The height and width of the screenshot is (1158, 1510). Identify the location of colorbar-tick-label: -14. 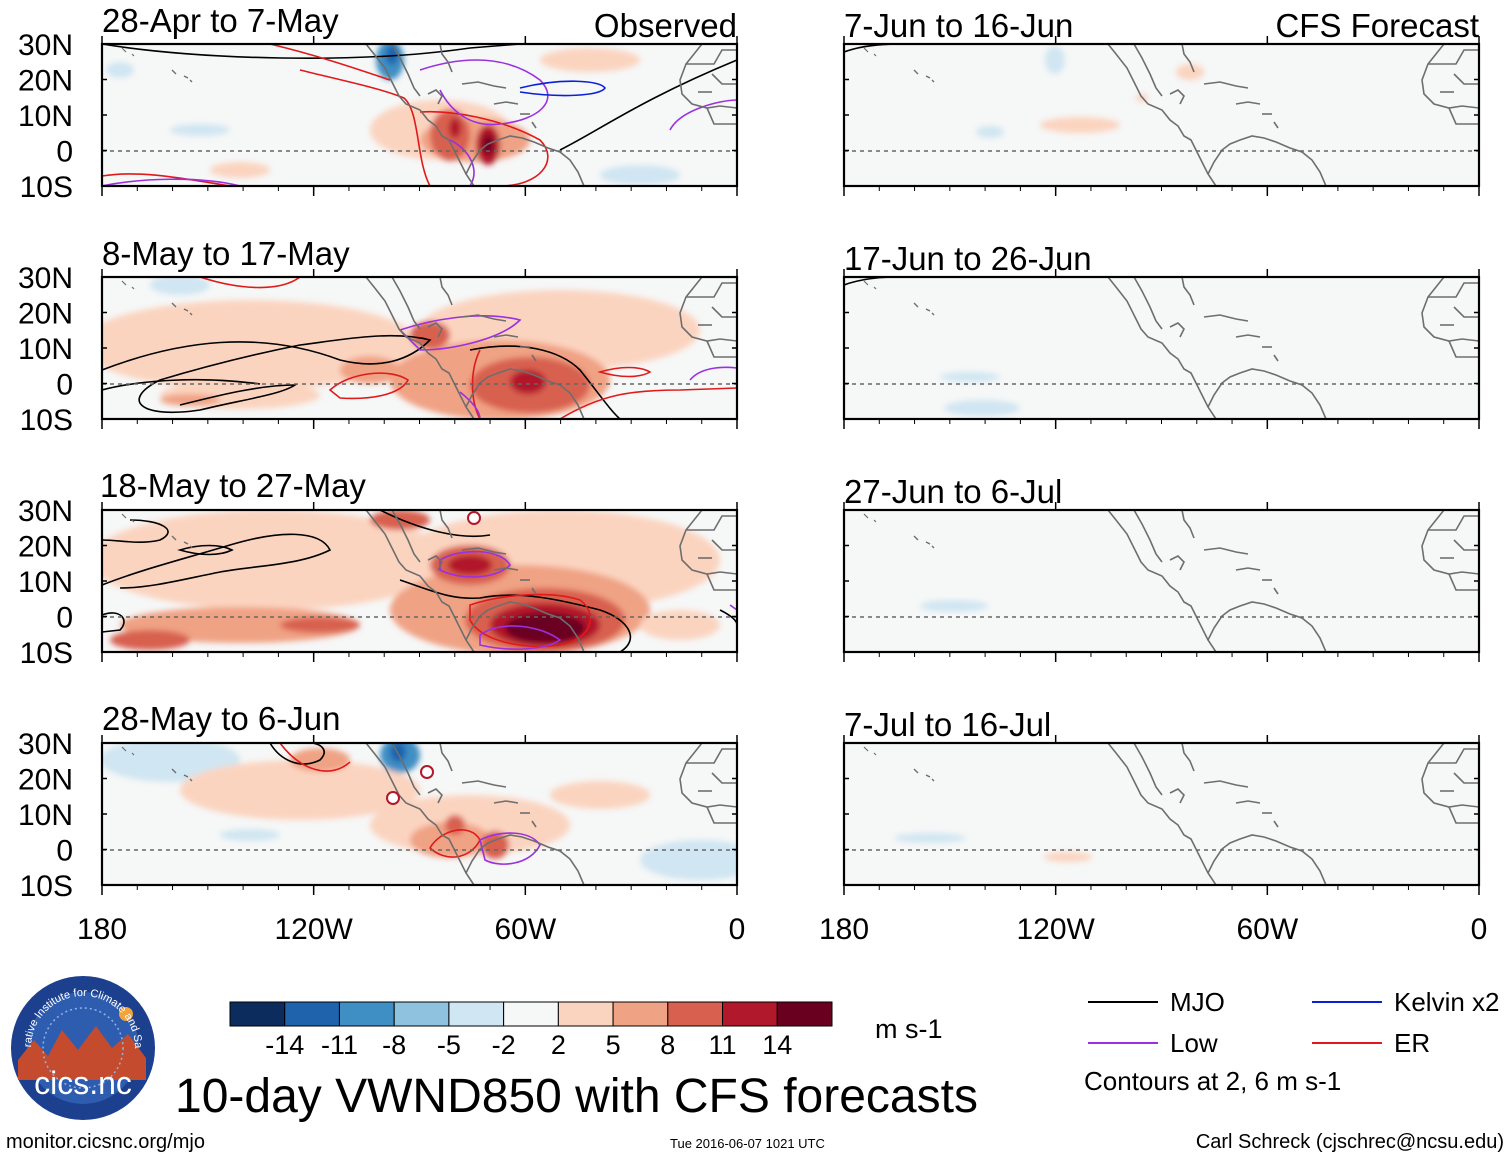
(284, 1045).